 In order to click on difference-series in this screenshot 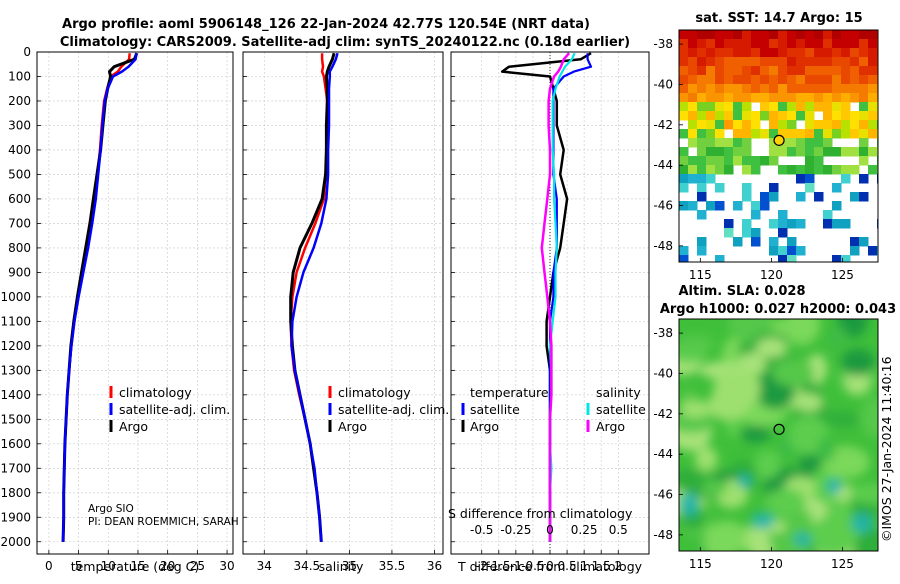, I will do `click(546, 303)`.